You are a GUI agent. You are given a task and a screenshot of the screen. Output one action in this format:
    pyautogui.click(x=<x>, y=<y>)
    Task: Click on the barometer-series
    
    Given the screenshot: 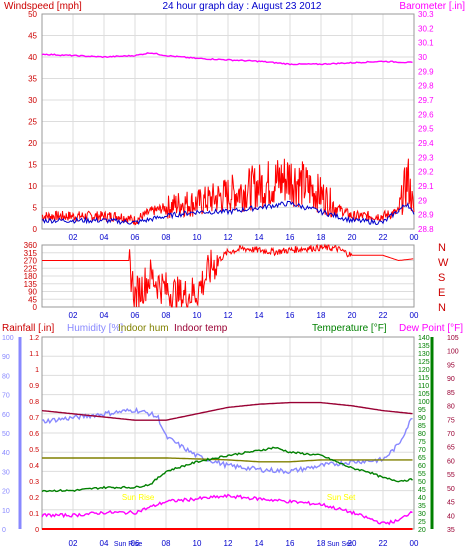 What is the action you would take?
    pyautogui.click(x=227, y=59)
    